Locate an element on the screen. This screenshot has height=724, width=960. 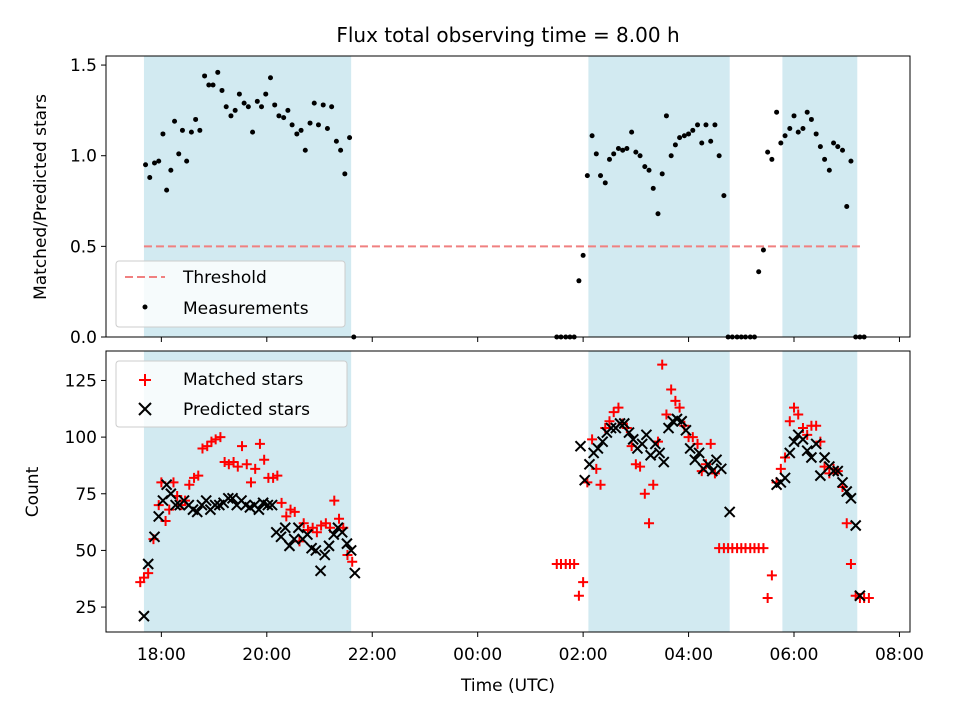
count-y-tick-label: 50 is located at coordinates (86, 551).